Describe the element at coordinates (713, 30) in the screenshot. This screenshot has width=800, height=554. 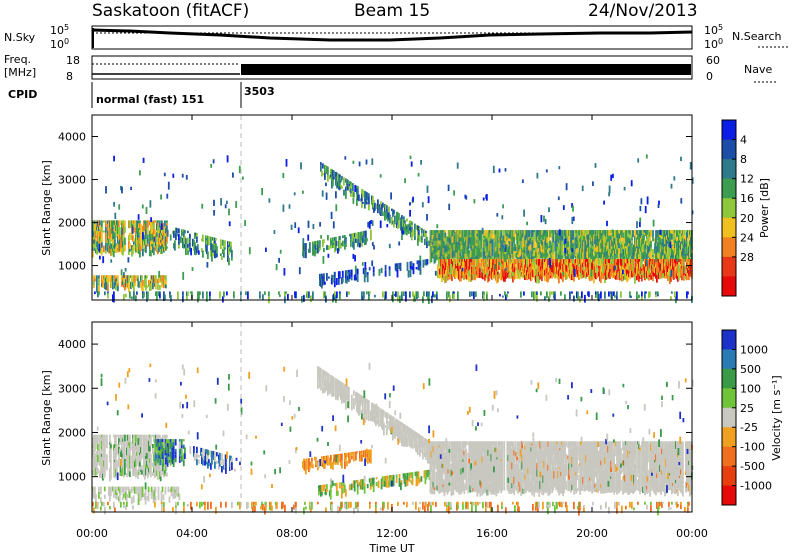
I see `nsearch-tick-top: 105` at that location.